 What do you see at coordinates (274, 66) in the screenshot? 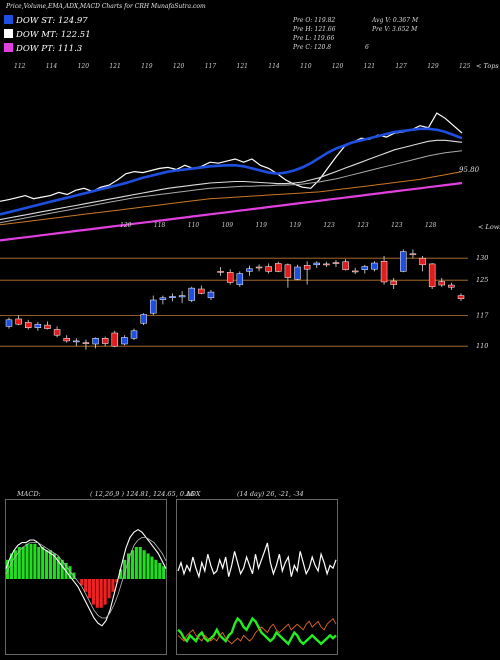
I see `top-tick-label: 114` at bounding box center [274, 66].